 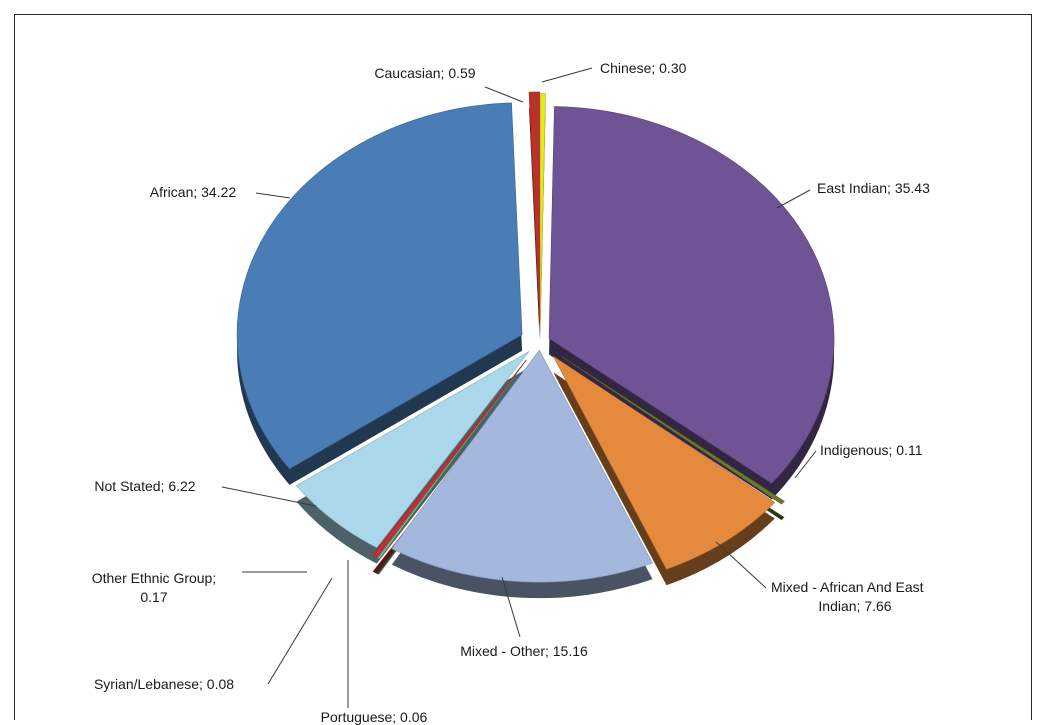 I want to click on data-label: Not Stated; 6.22, so click(x=144, y=486).